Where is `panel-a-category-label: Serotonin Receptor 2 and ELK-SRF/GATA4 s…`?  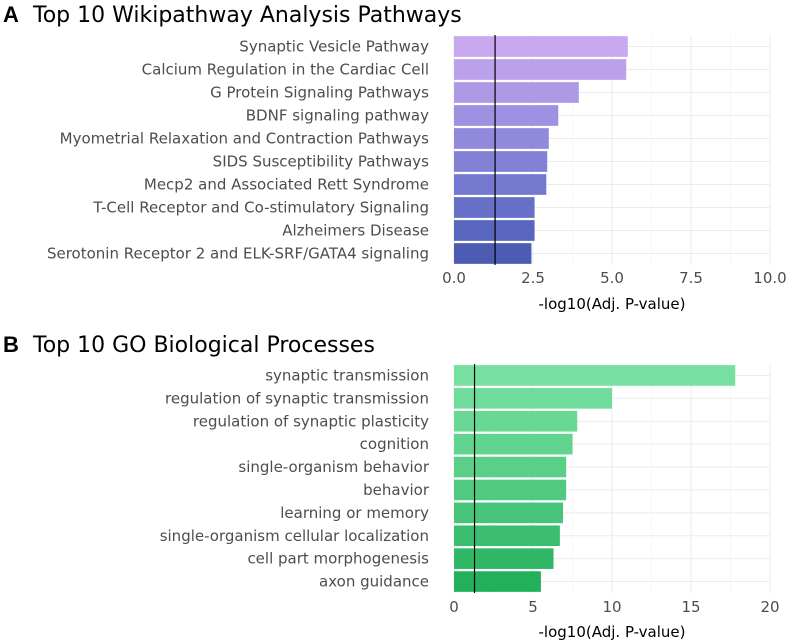
panel-a-category-label: Serotonin Receptor 2 and ELK-SRF/GATA4 s… is located at coordinates (238, 254).